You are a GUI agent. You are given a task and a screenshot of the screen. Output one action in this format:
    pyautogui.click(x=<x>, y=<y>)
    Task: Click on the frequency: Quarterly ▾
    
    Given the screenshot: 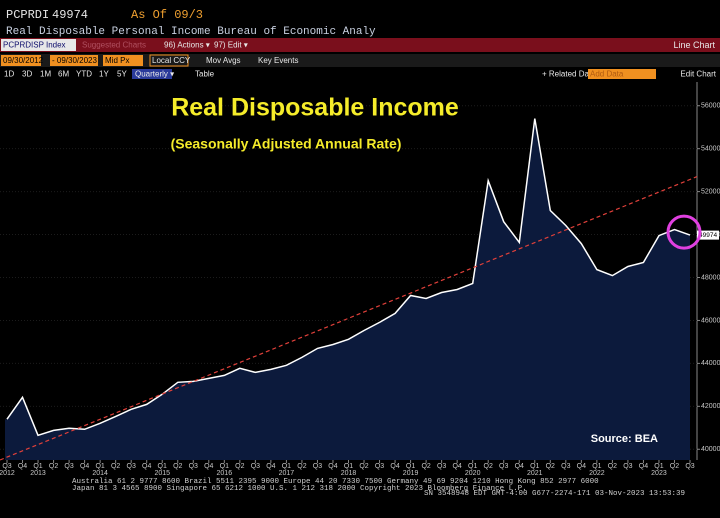 What is the action you would take?
    pyautogui.click(x=154, y=74)
    